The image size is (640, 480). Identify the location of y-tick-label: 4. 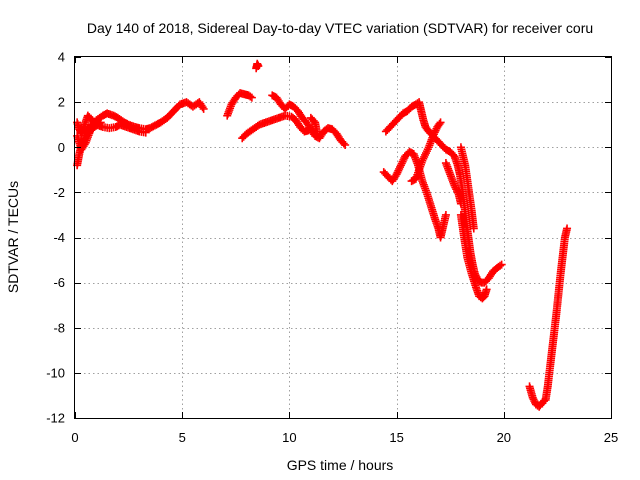
(61, 57).